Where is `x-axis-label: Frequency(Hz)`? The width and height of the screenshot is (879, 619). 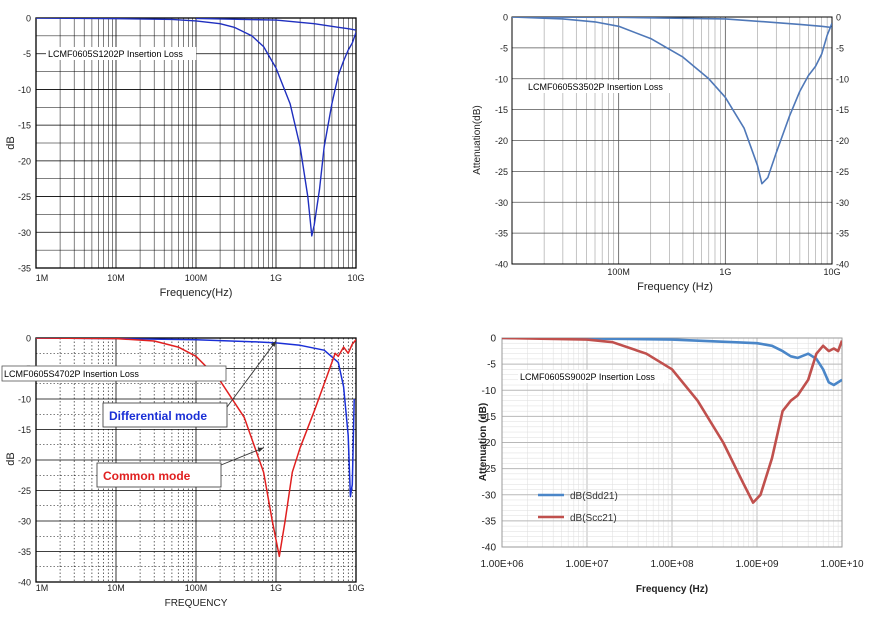 x-axis-label: Frequency(Hz) is located at coordinates (196, 293).